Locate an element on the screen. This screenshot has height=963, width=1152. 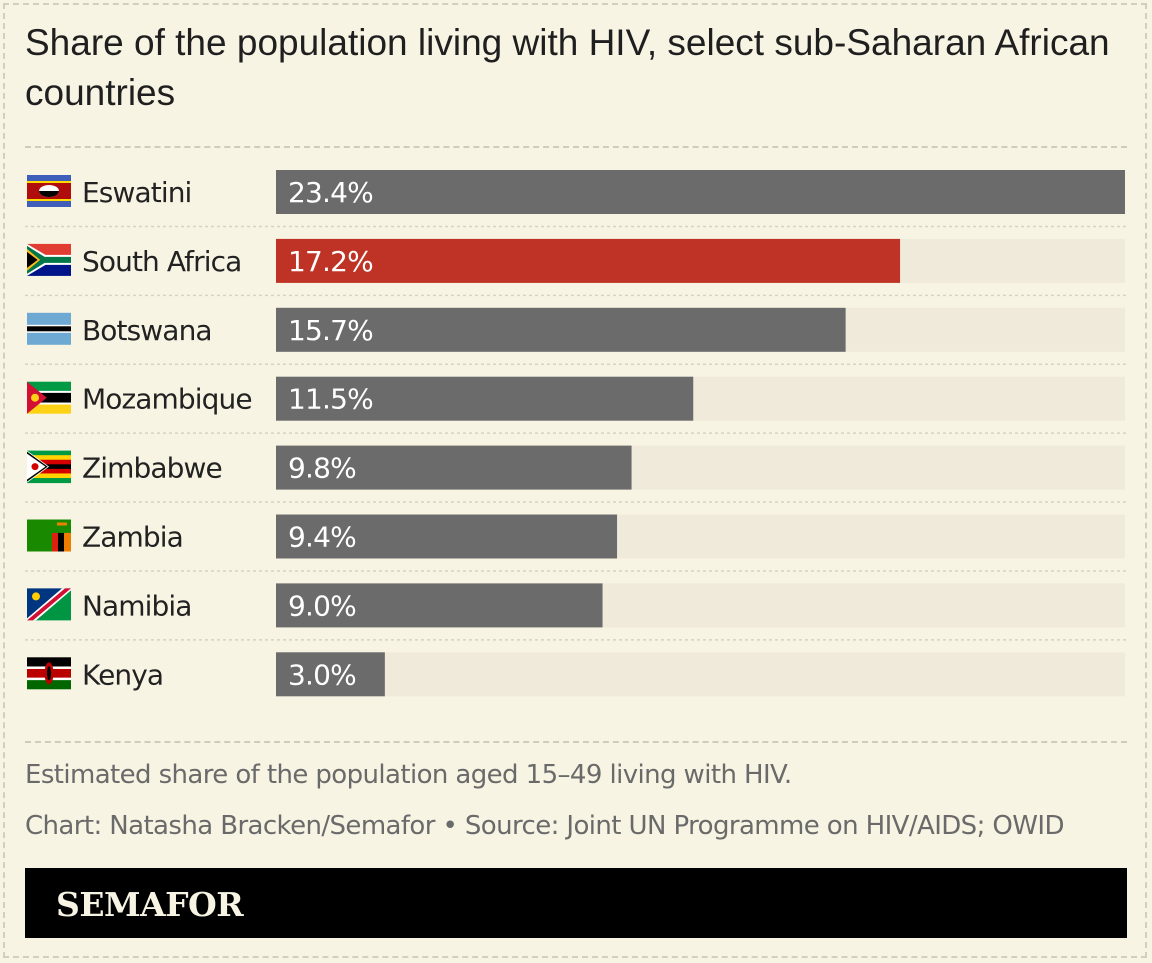
top-divider is located at coordinates (576, 147).